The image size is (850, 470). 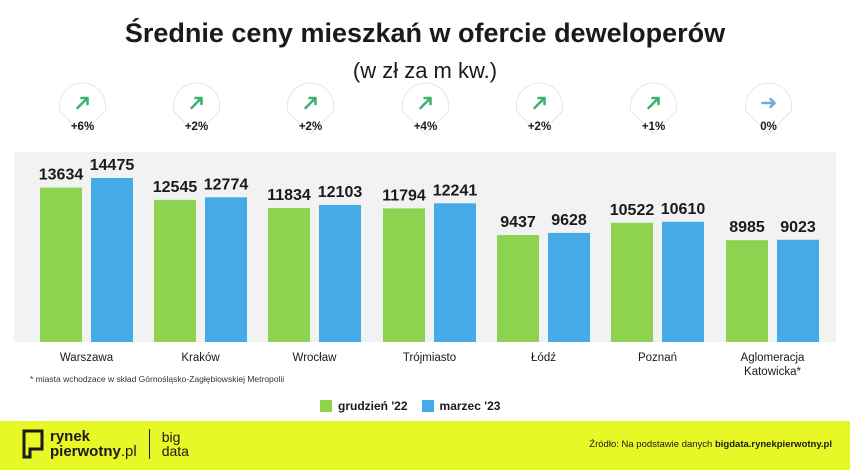 I want to click on bar-wroclaw-grudzien, so click(x=289, y=274).